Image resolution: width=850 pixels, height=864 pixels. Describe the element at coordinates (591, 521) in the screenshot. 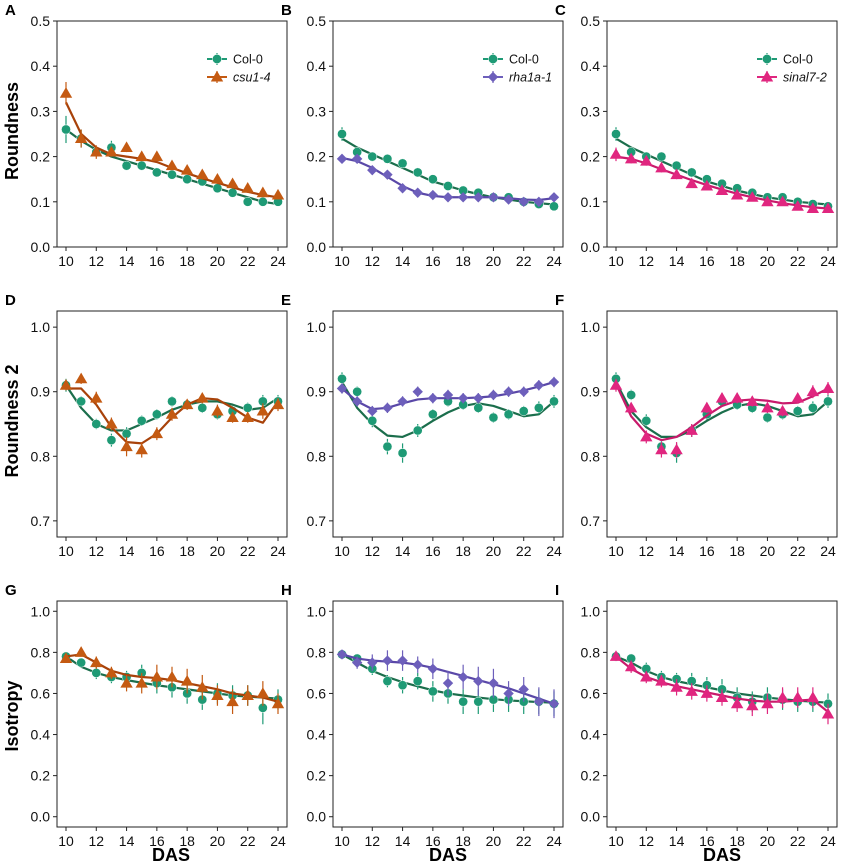

I see `y-tick-label: 0.7` at that location.